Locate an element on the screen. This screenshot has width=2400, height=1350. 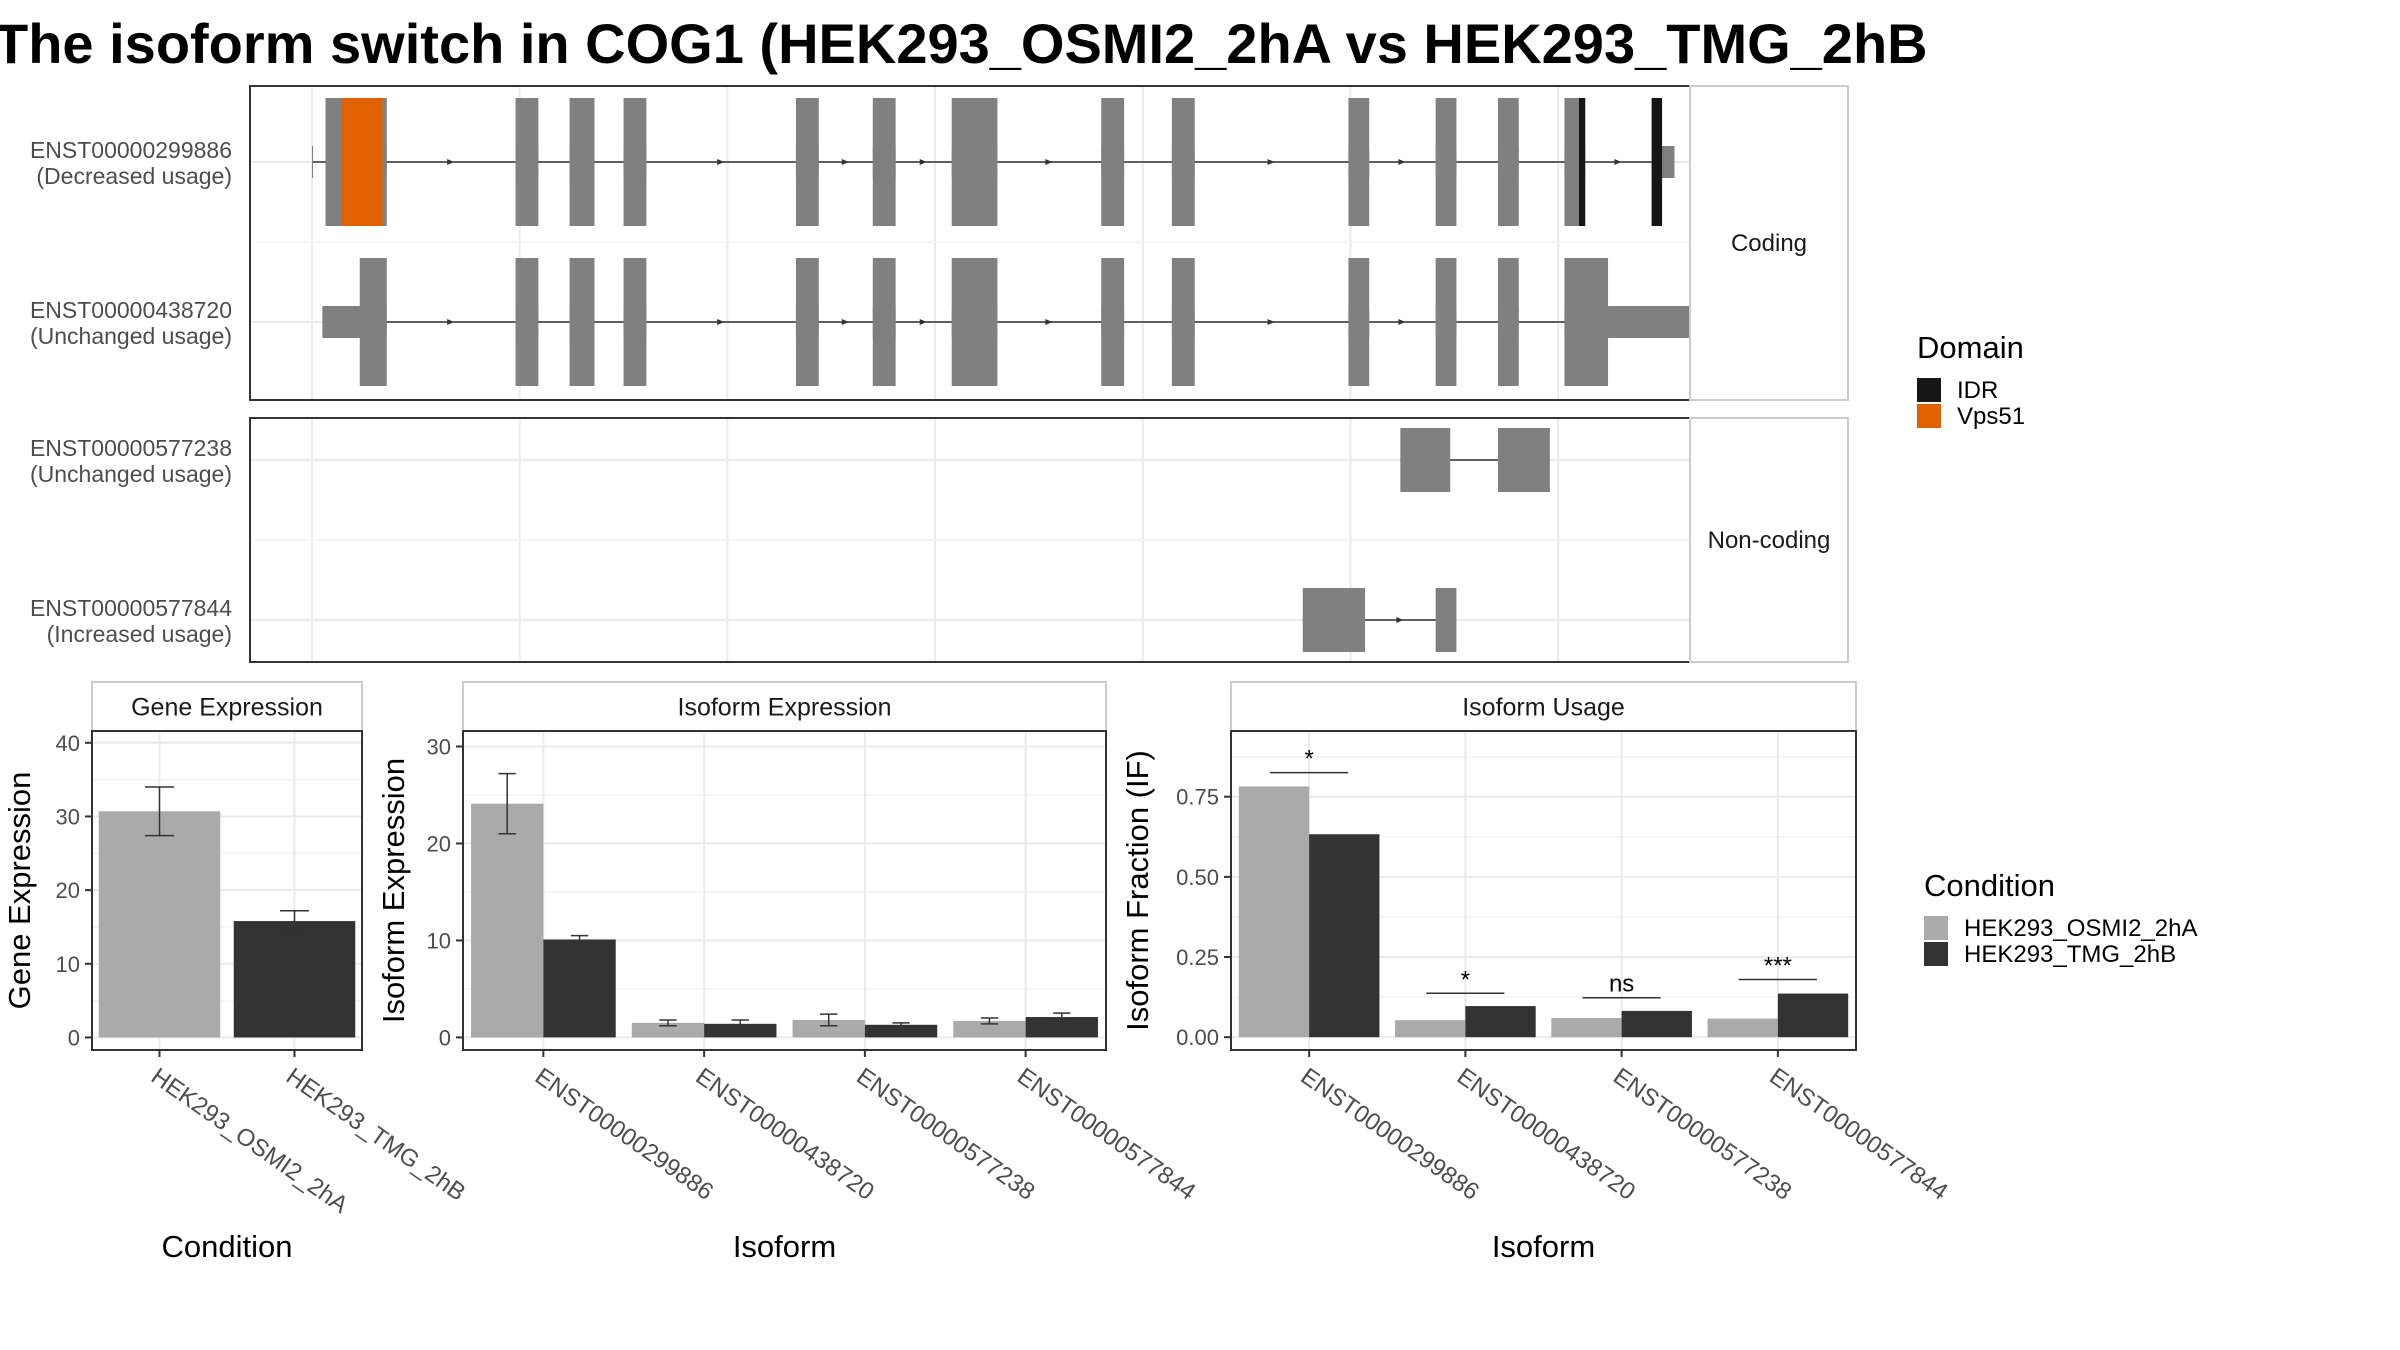
bar-ENST00000577238-HEK293_OSMI2_2hA is located at coordinates (828, 1028).